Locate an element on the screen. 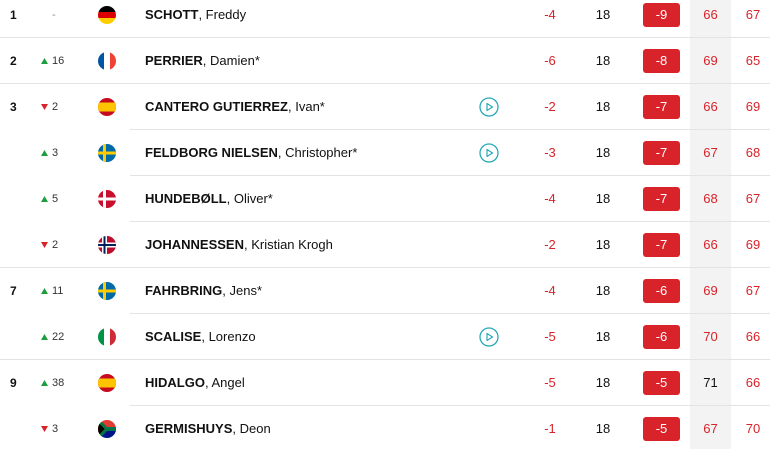 This screenshot has height=449, width=770. round-score: 65 is located at coordinates (753, 60).